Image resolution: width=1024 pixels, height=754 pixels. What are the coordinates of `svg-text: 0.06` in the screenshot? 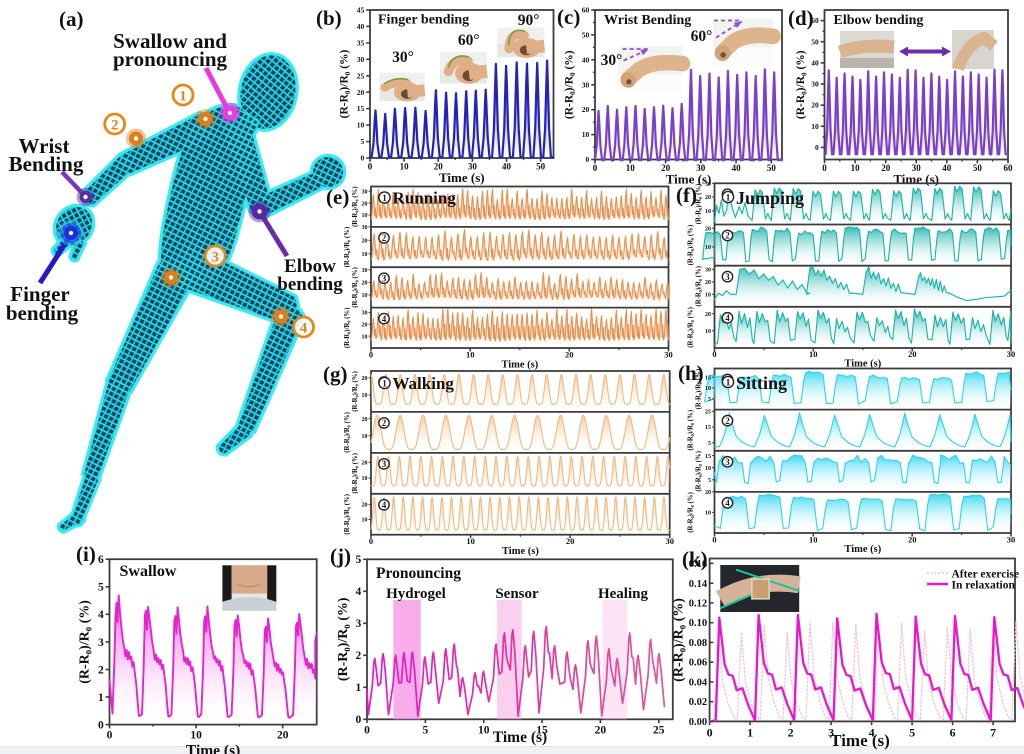 It's located at (698, 663).